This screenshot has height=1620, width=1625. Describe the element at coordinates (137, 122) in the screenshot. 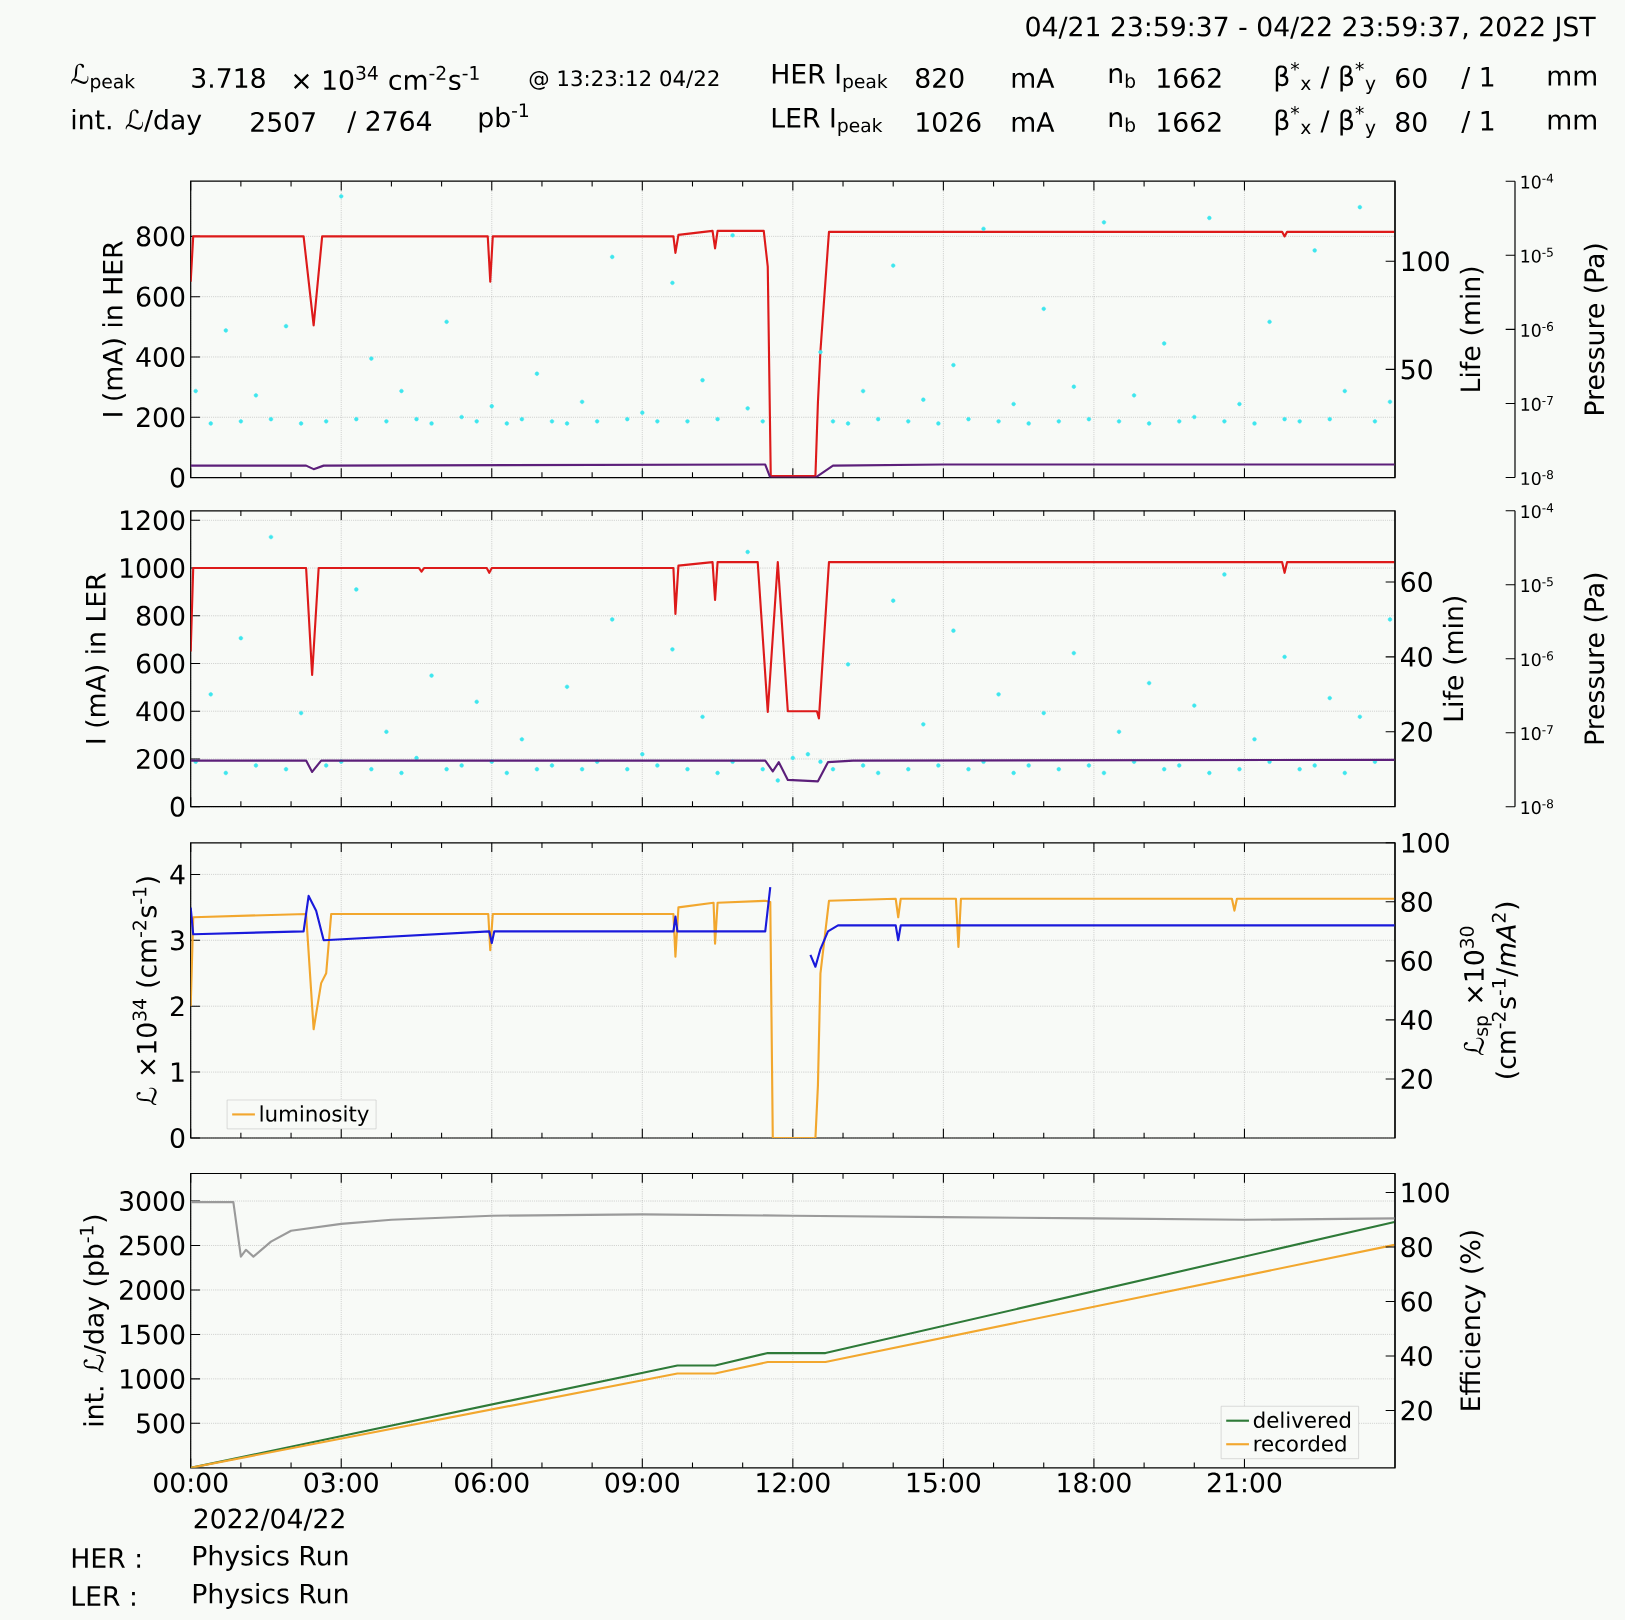

I see `text: int. ℒ/day` at that location.